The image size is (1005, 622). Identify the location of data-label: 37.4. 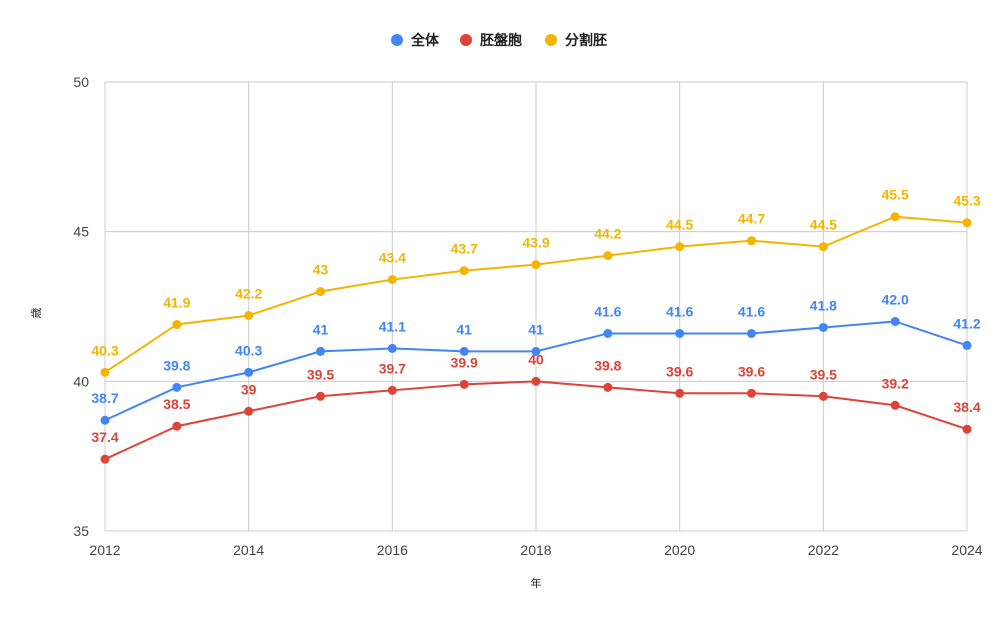
(104, 437).